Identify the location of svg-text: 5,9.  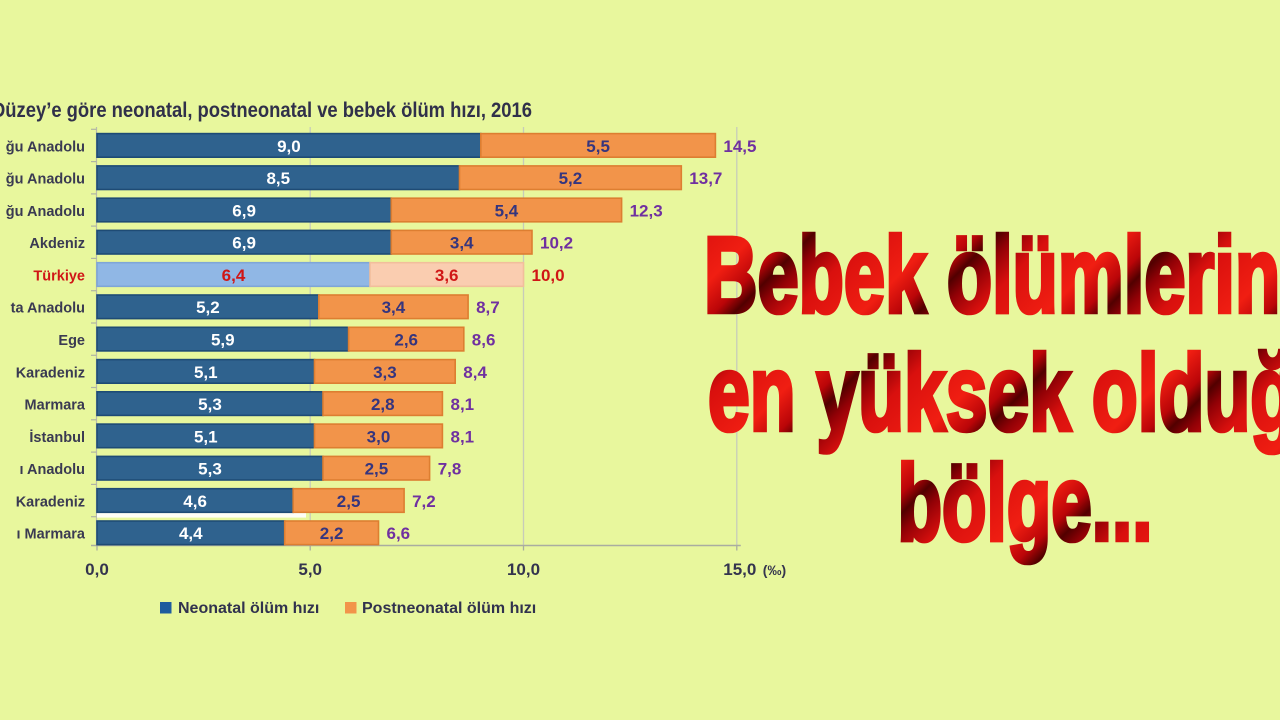
(223, 340).